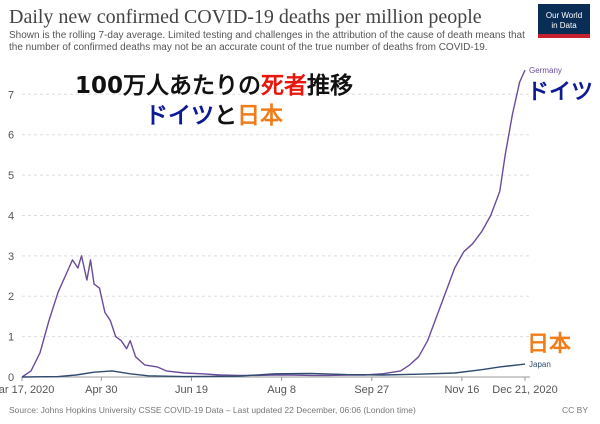  What do you see at coordinates (179, 116) in the screenshot?
I see `jp-subtitle-part-1: ドイツ` at bounding box center [179, 116].